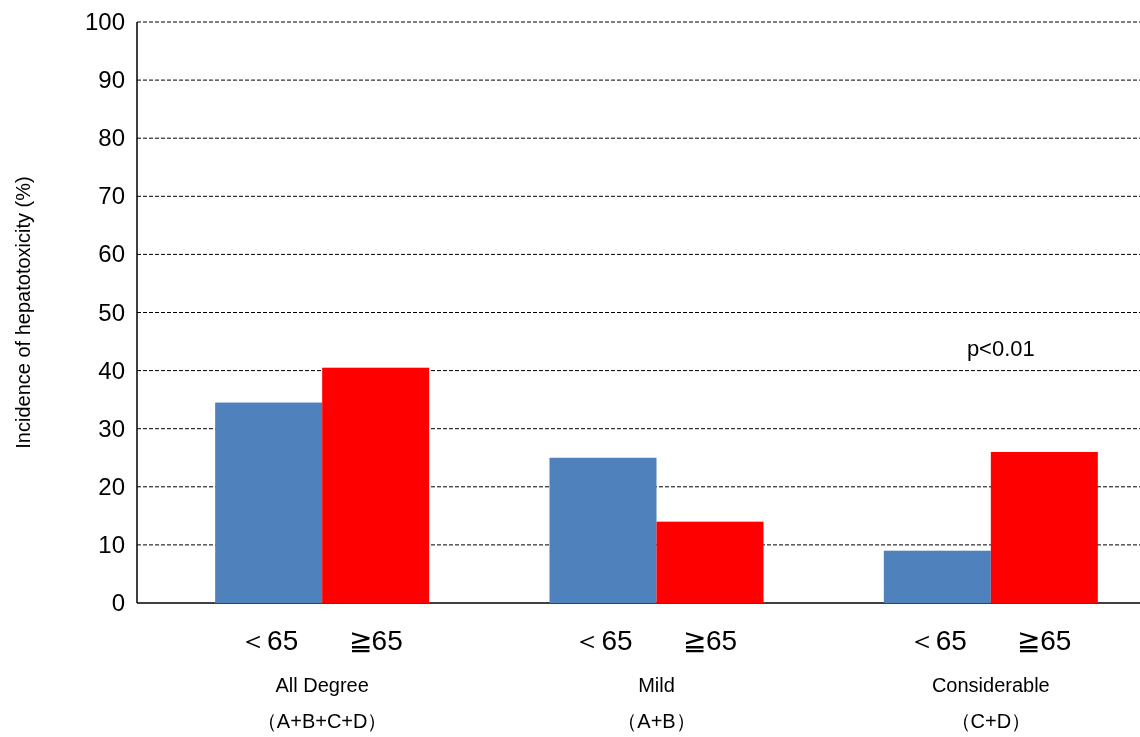 The width and height of the screenshot is (1140, 737). I want to click on y-tick-label: 0, so click(118, 602).